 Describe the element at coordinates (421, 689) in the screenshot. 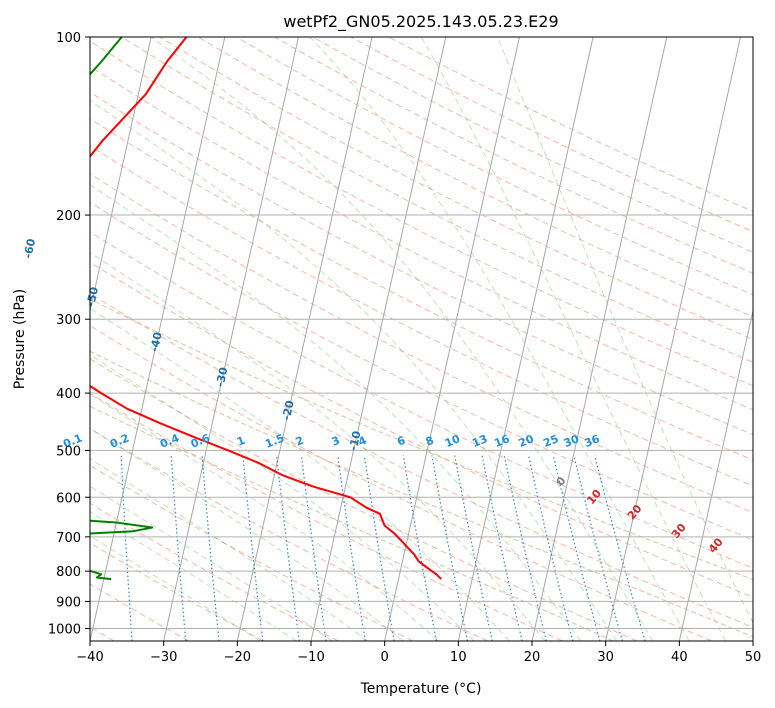

I see `x-axis-label: Temperature (°C)` at that location.